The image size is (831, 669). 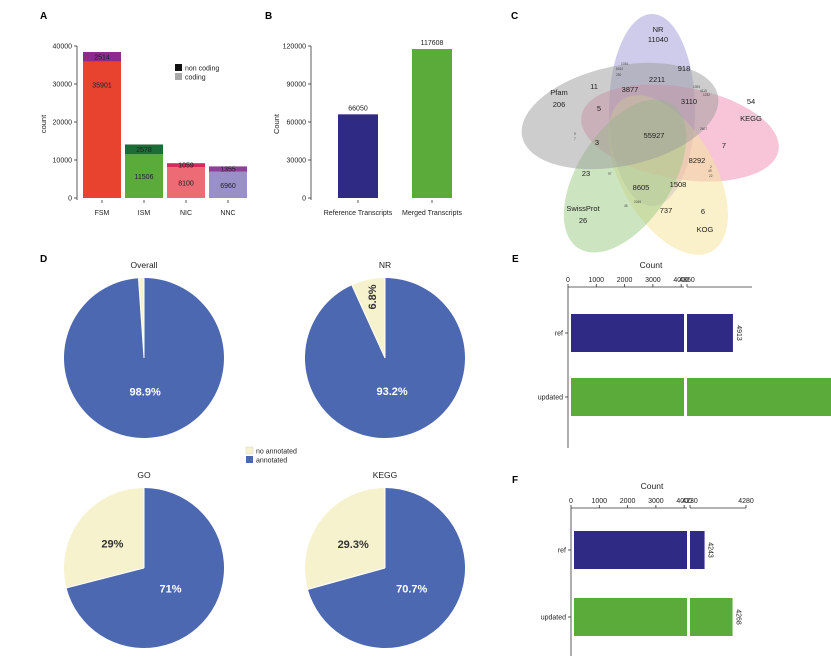 I want to click on pie-kegg-annotated-slice, so click(x=386, y=568).